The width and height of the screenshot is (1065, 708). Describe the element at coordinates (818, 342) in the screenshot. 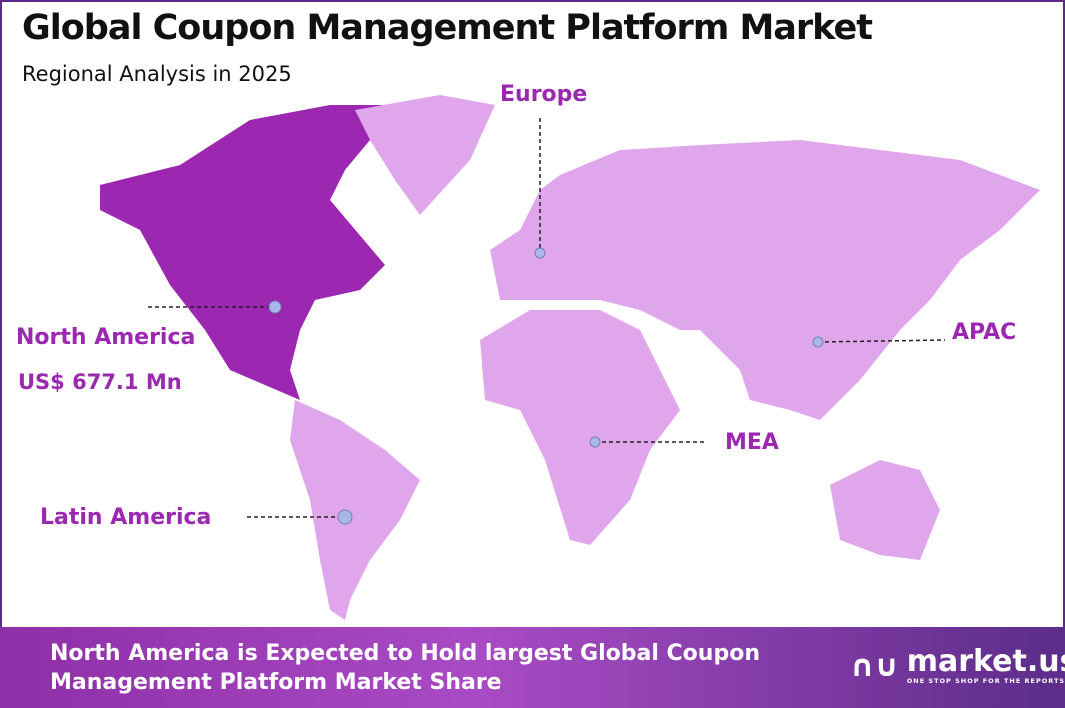

I see `pin-apac` at that location.